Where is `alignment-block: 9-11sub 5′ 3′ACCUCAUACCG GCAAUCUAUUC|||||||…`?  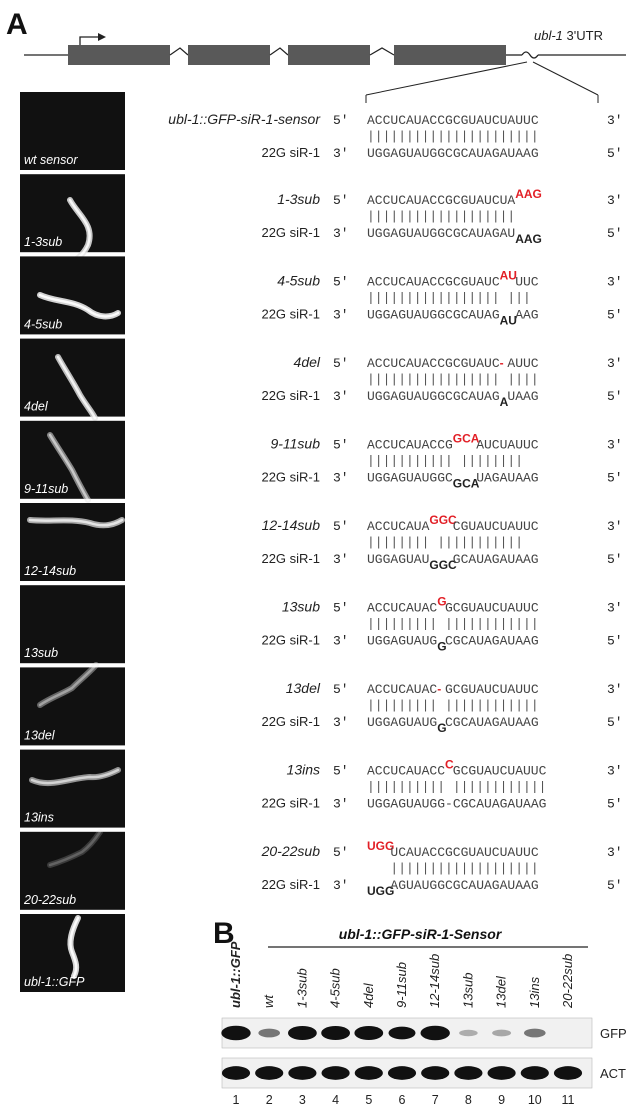 alignment-block: 9-11sub 5′ 3′ACCUCAUACCG GCAAUCUAUUC|||||||… is located at coordinates (441, 461).